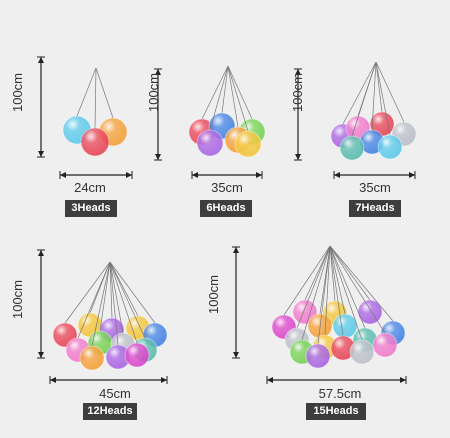 This screenshot has width=450, height=438. What do you see at coordinates (115, 393) in the screenshot?
I see `width-label: 45cm` at bounding box center [115, 393].